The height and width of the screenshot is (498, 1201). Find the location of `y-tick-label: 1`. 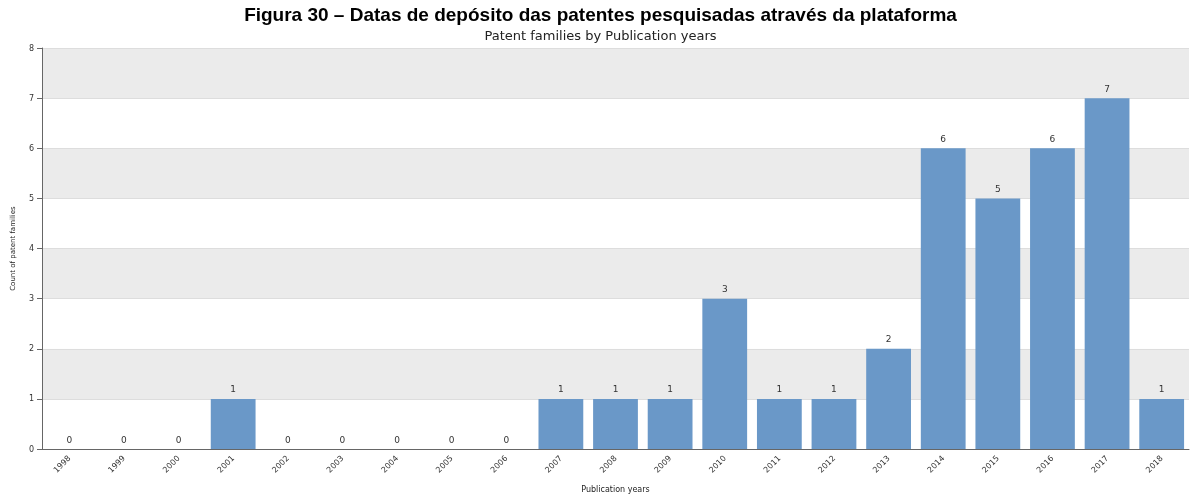

y-tick-label: 1 is located at coordinates (31, 399).